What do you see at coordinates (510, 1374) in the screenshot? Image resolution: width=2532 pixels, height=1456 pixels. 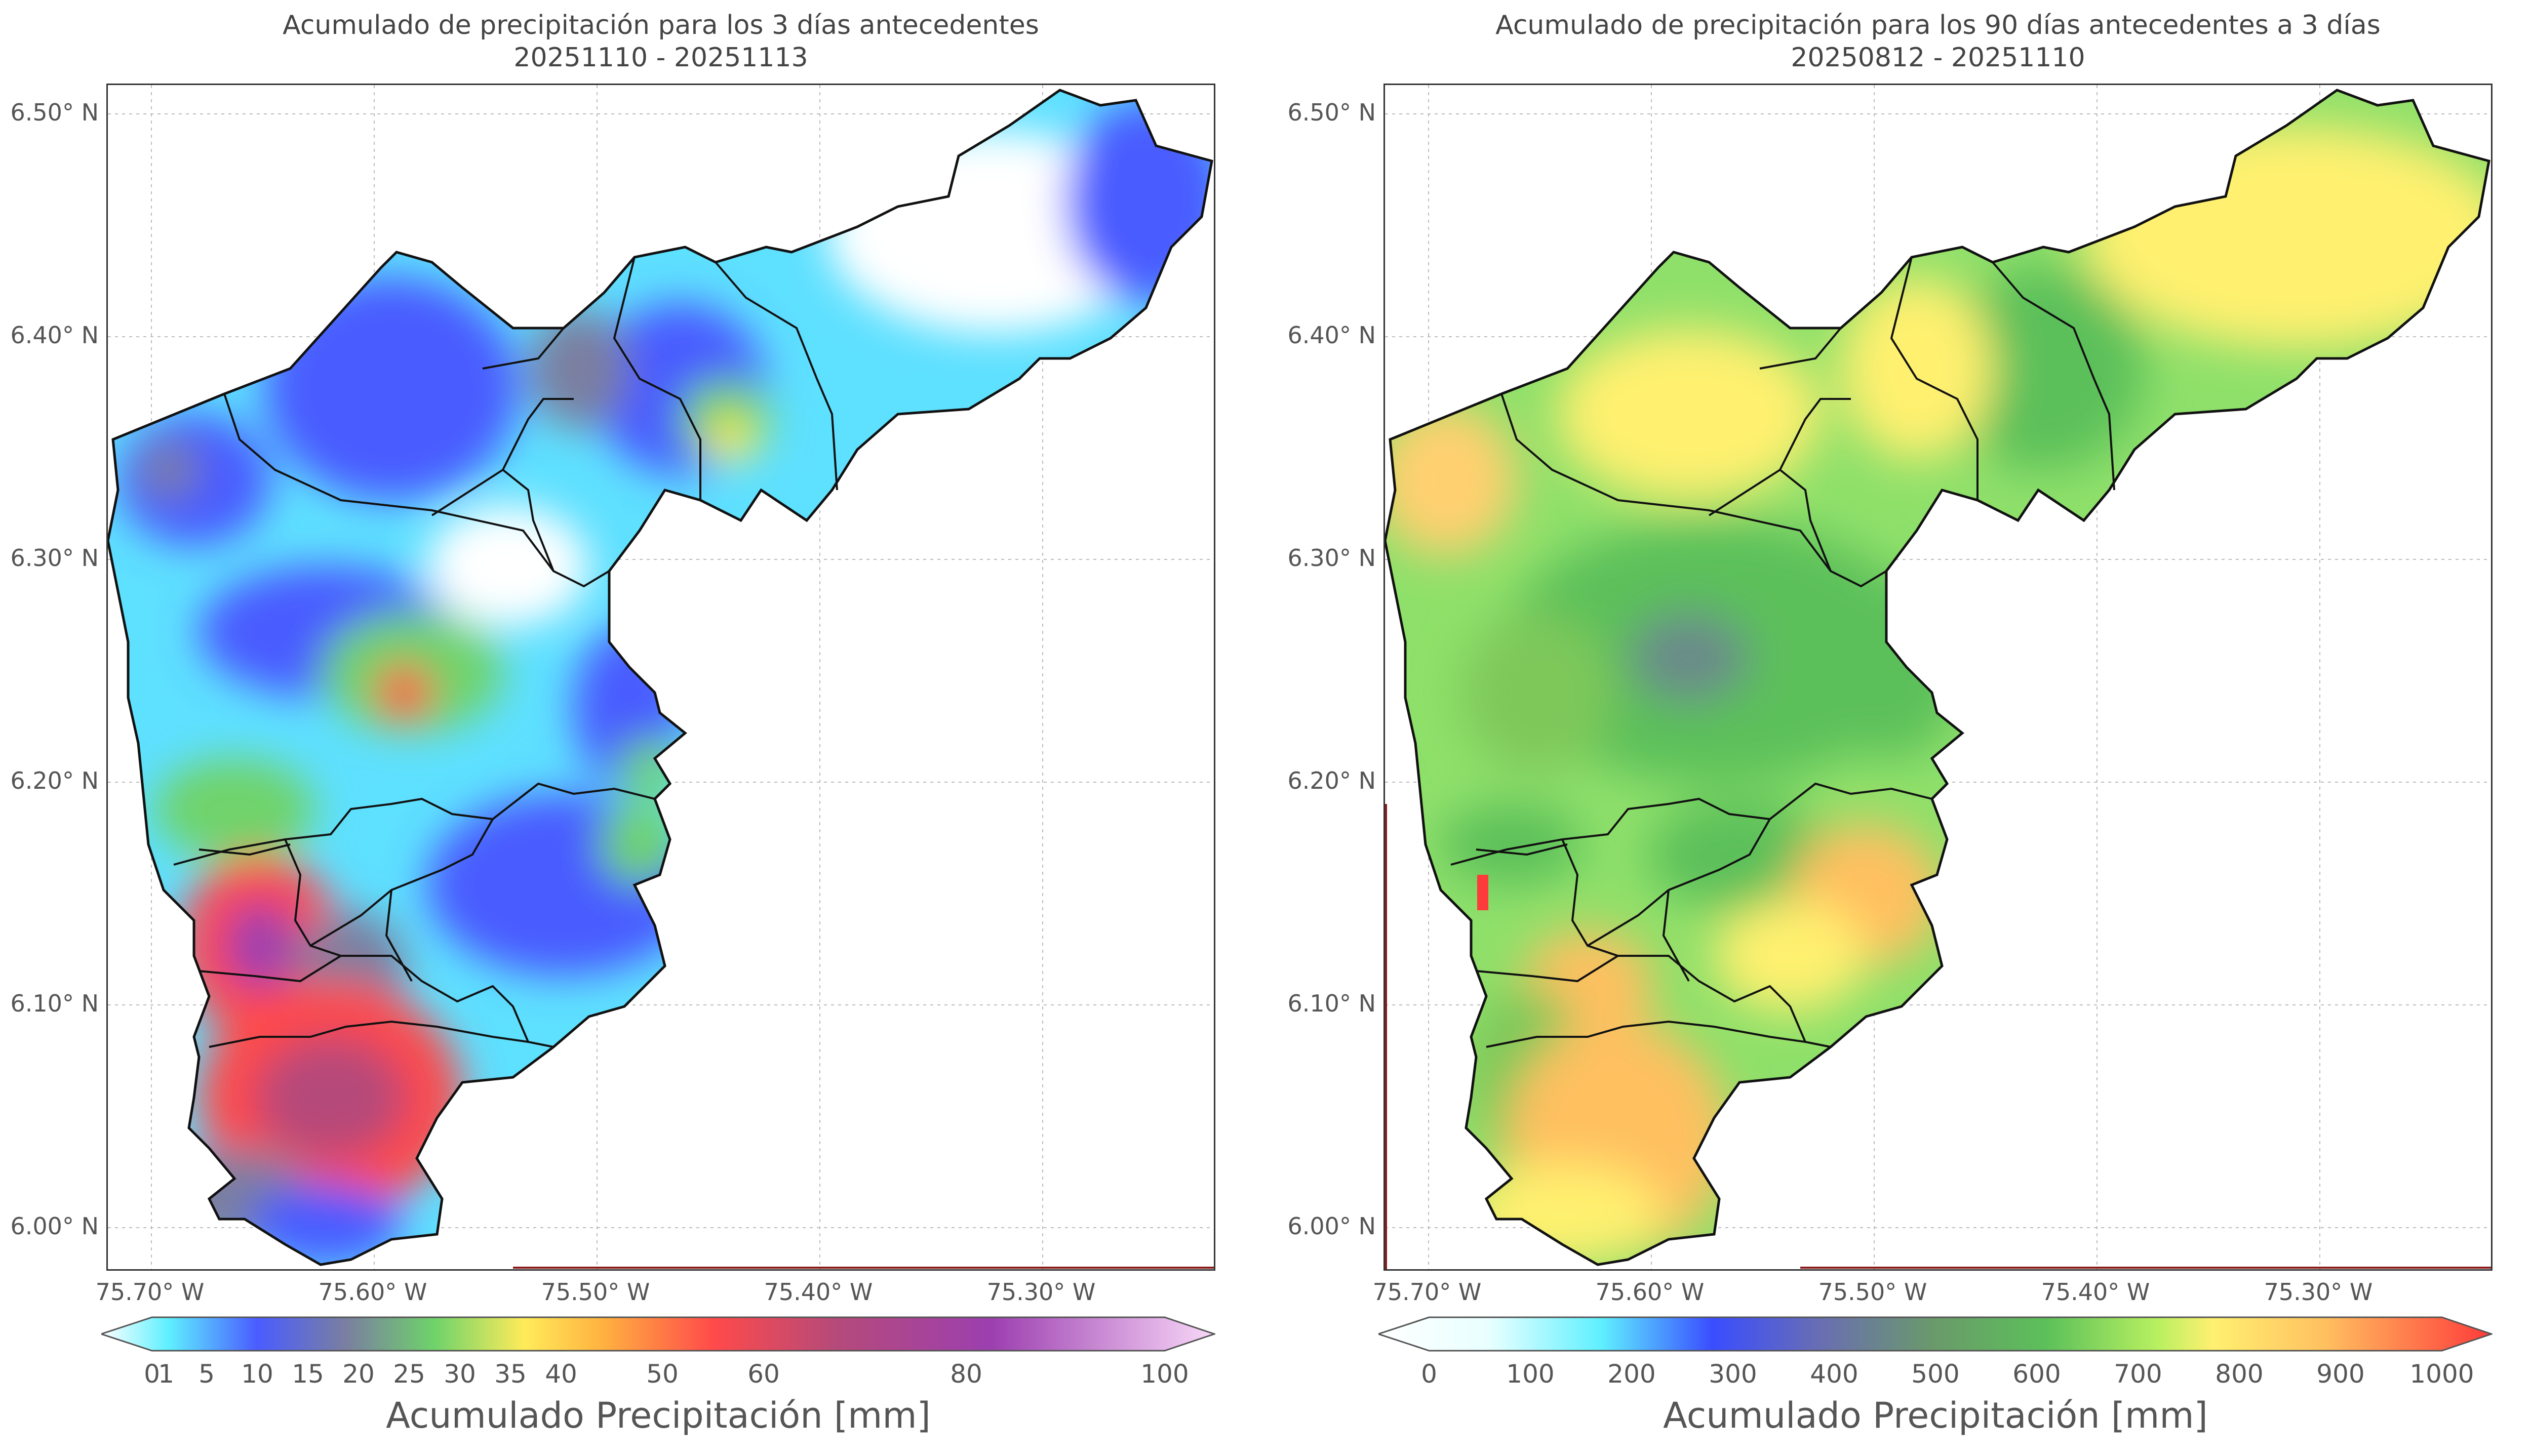 I see `colorbar-tick: 35` at bounding box center [510, 1374].